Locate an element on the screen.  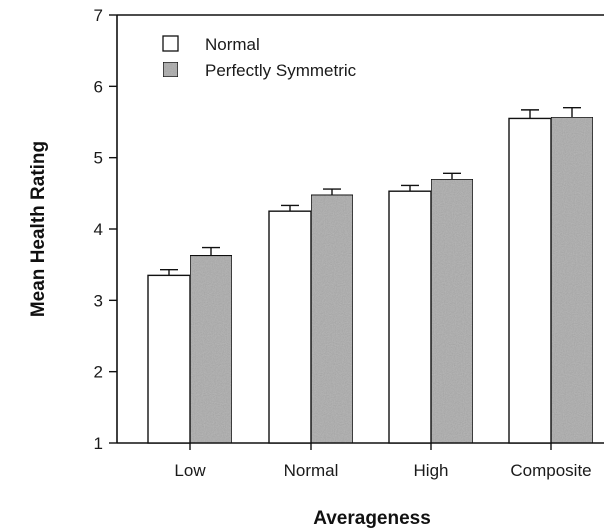
y-tick-label: 6 is located at coordinates (98, 86).